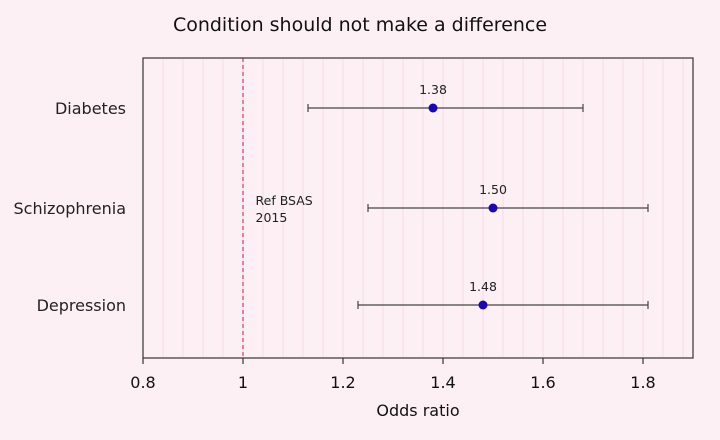 This screenshot has width=720, height=440. I want to click on x-tick-label: 1.2, so click(342, 382).